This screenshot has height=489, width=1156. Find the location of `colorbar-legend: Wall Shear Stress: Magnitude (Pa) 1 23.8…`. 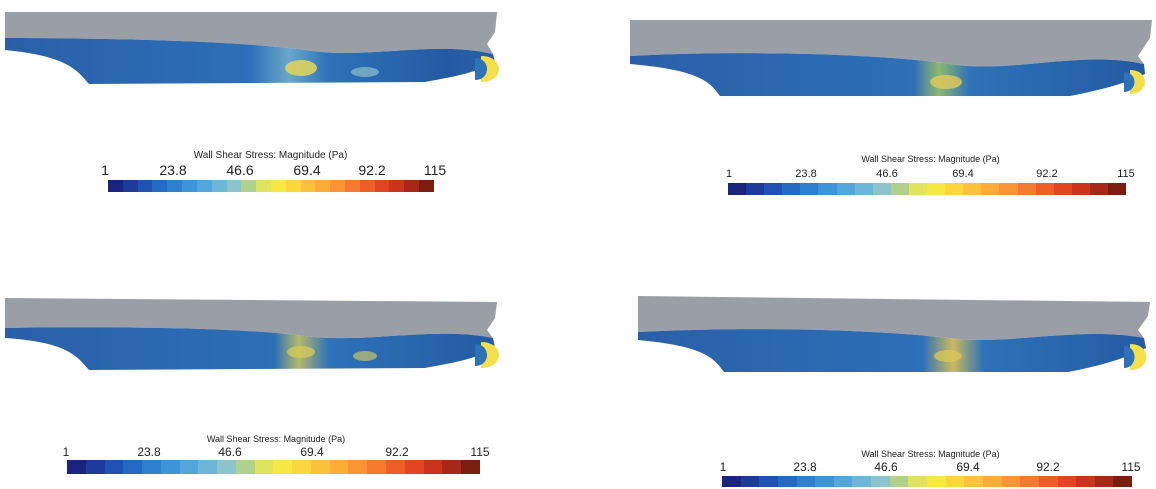

colorbar-legend: Wall Shear Stress: Magnitude (Pa) 1 23.8… is located at coordinates (930, 469).